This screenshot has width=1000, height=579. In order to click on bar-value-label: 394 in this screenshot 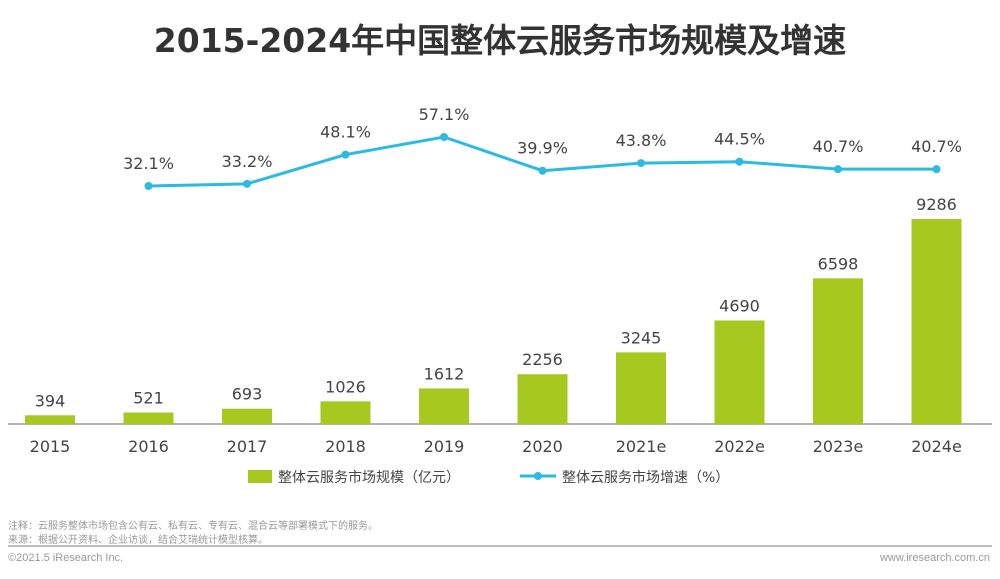, I will do `click(50, 400)`.